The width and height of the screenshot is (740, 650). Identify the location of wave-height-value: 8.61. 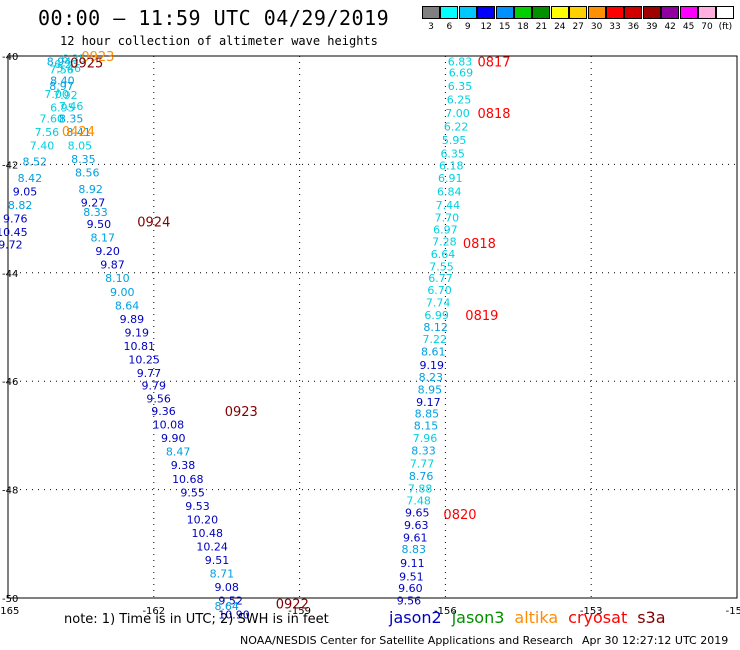
(433, 351).